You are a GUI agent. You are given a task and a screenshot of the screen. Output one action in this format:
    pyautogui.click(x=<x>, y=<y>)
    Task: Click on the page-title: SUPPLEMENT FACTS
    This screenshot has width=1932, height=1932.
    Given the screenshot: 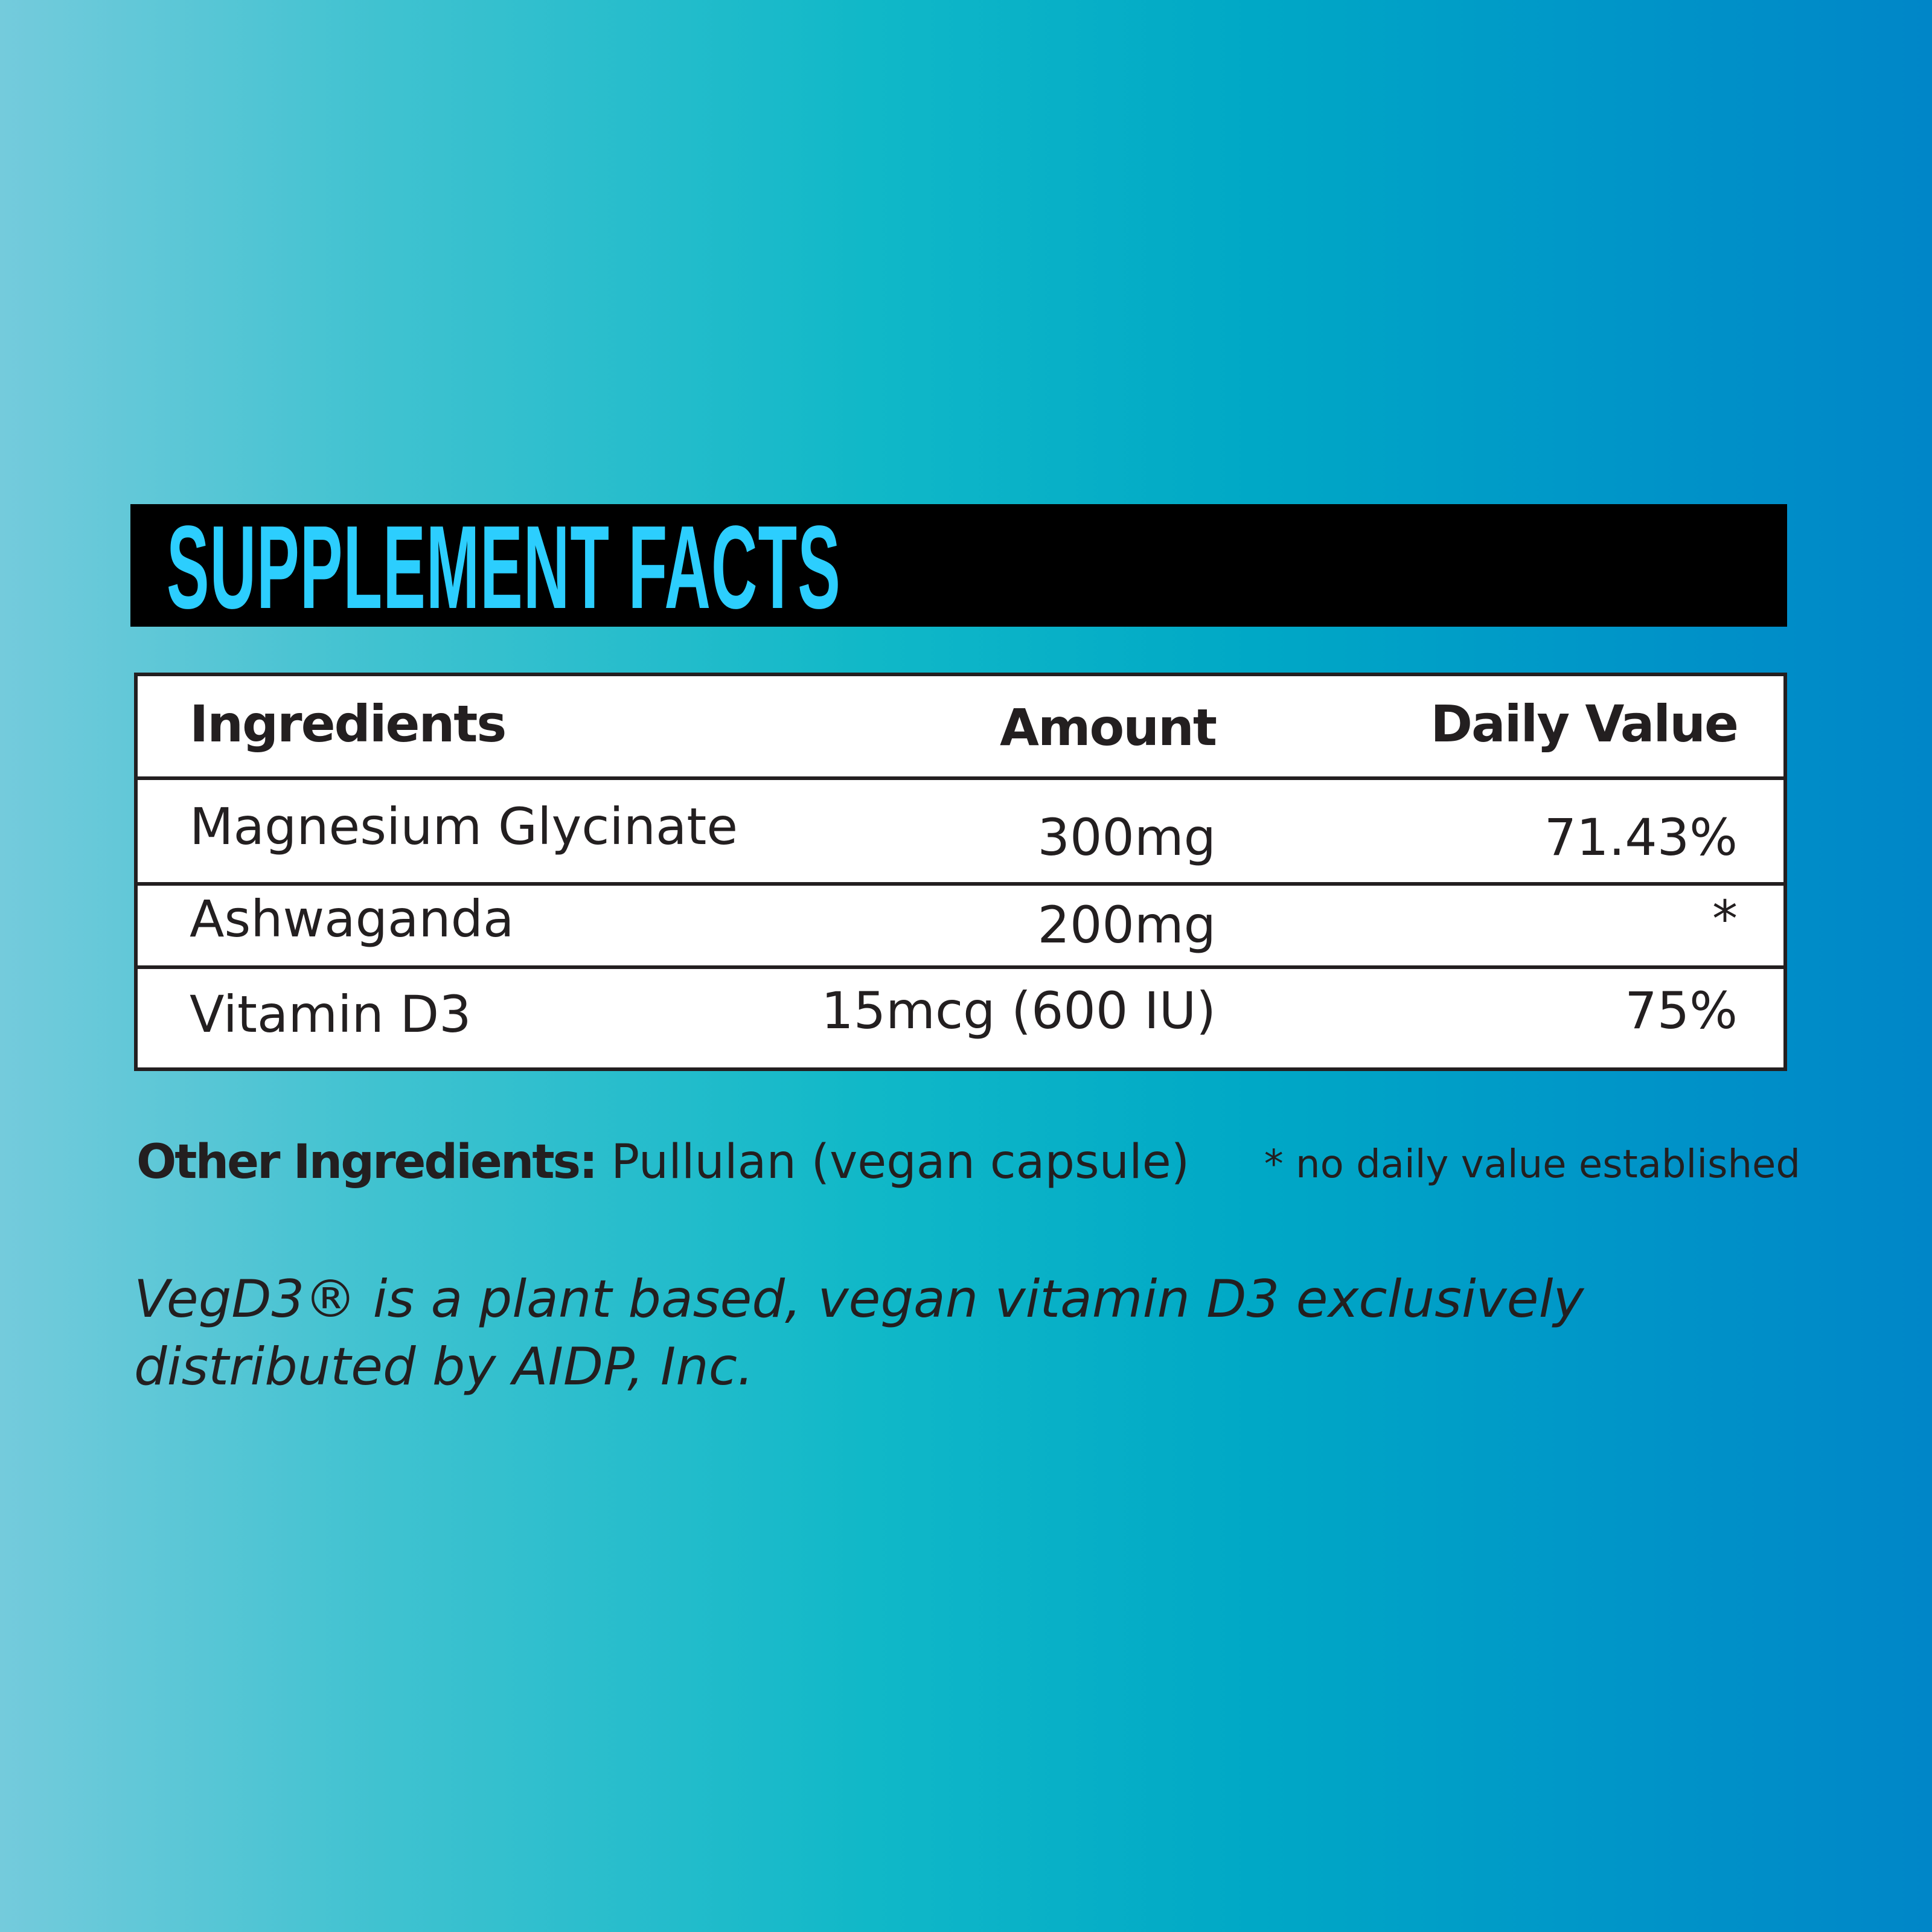 What is the action you would take?
    pyautogui.click(x=504, y=567)
    